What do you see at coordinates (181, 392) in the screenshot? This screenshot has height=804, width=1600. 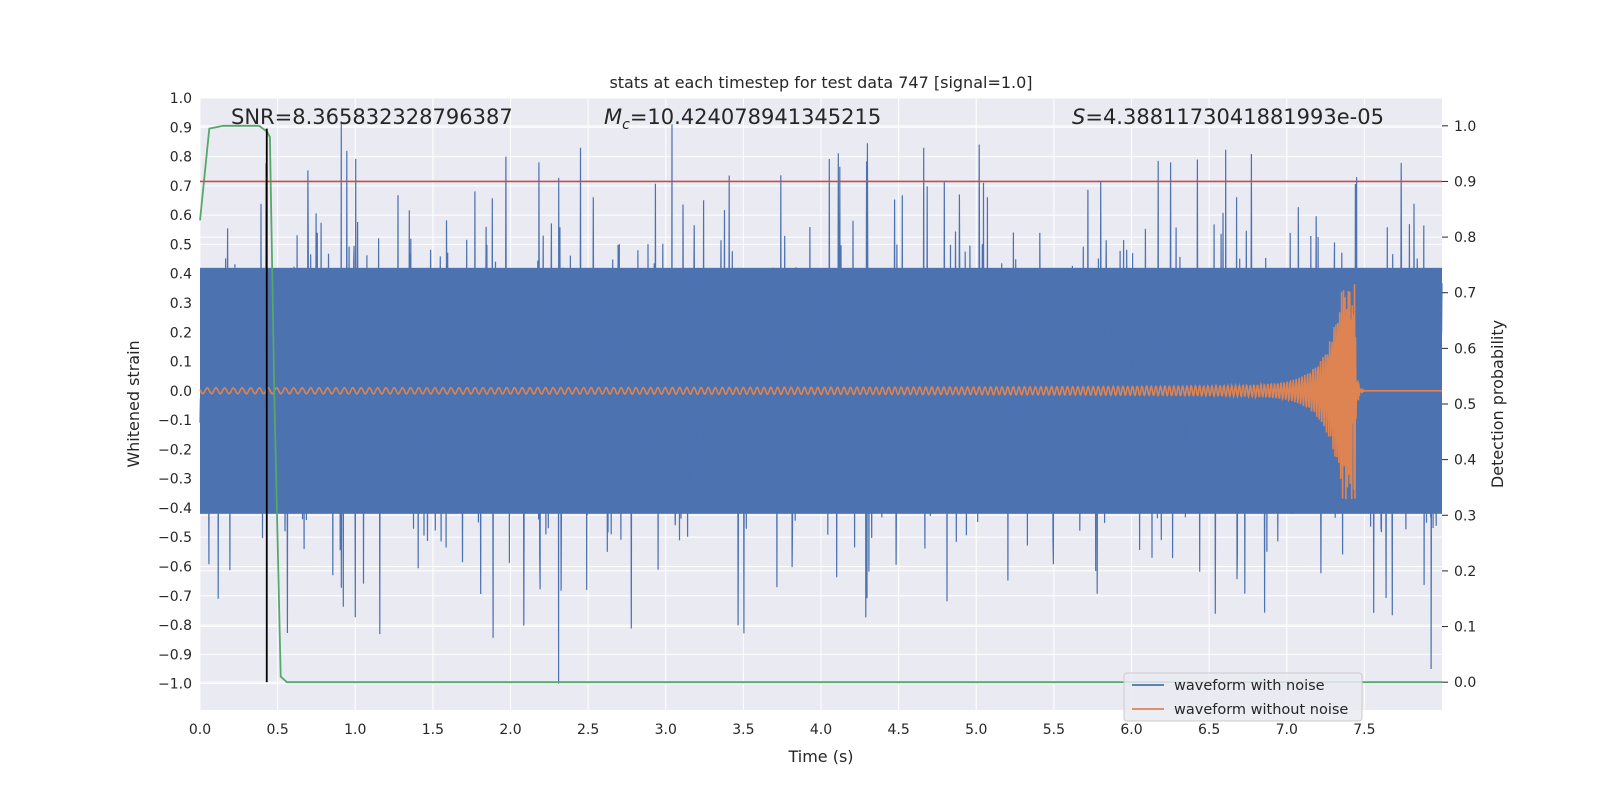 I see `y-tick-label-left: 0.0` at bounding box center [181, 392].